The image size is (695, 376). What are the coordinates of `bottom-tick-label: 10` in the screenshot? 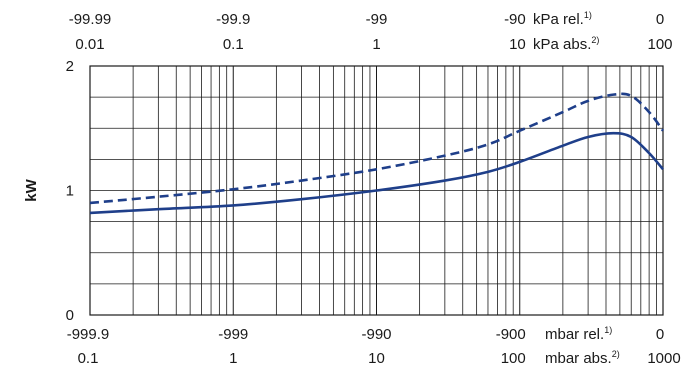 It's located at (376, 358).